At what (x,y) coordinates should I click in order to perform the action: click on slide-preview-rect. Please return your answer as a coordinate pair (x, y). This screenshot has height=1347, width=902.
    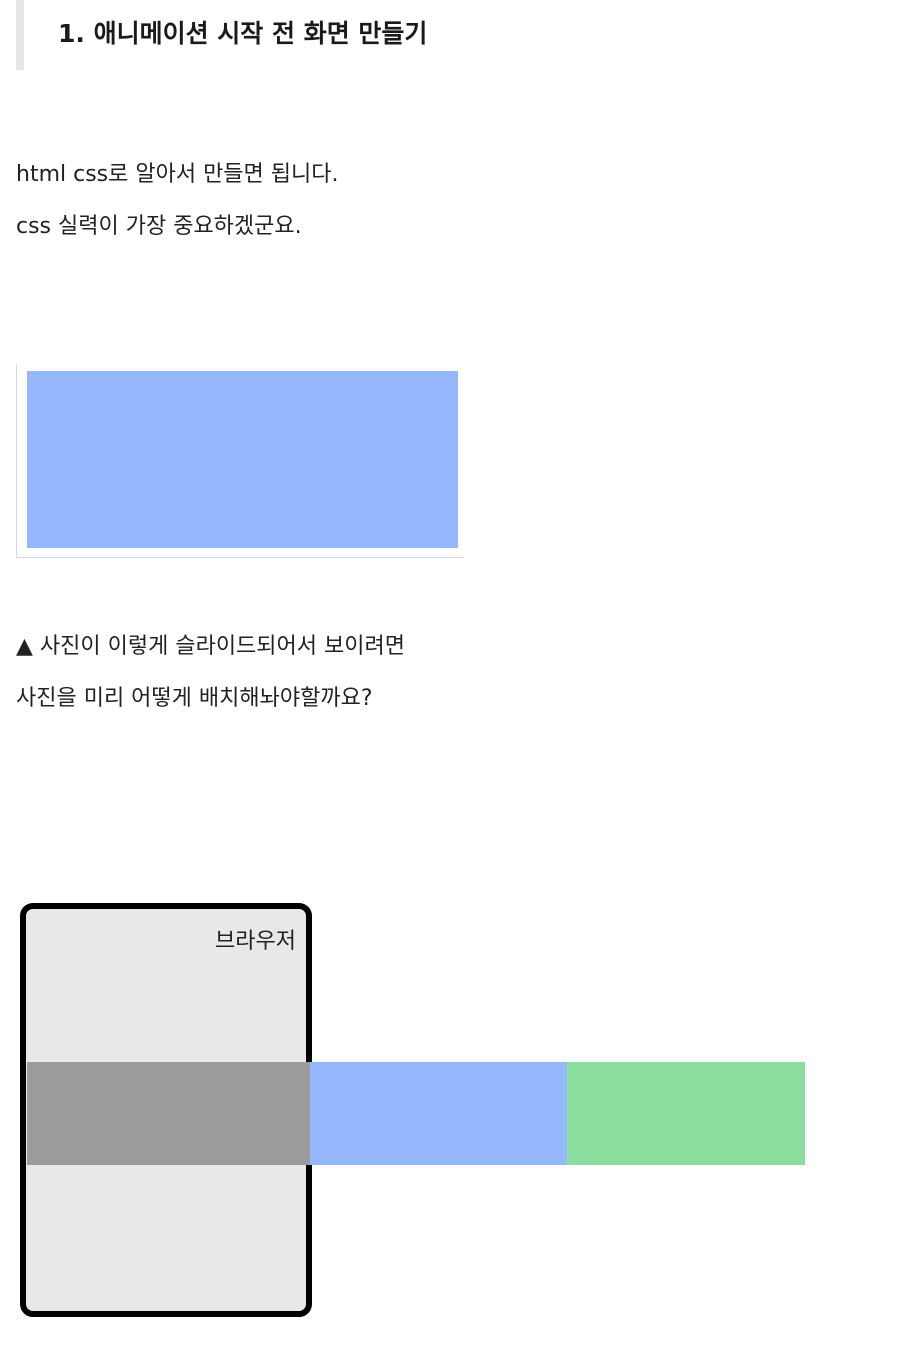
    Looking at the image, I should click on (242, 459).